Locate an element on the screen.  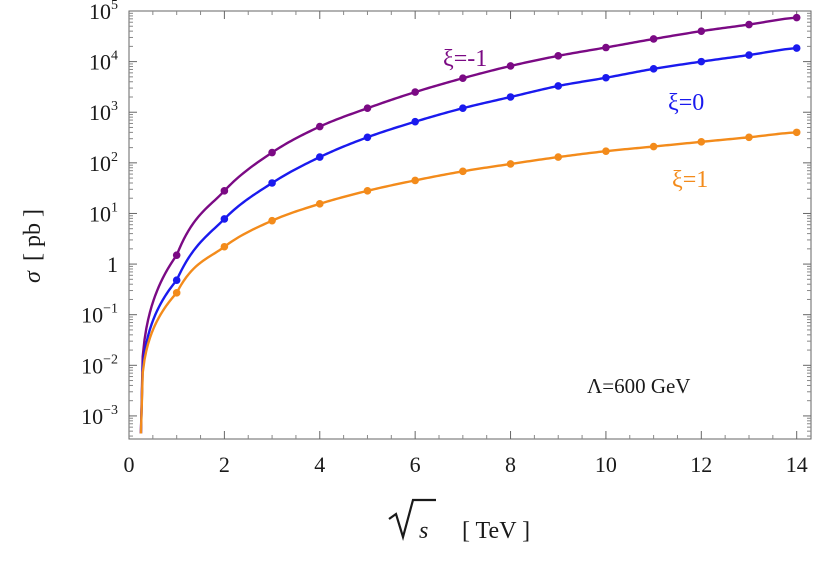
x-tick-label: 6 is located at coordinates (415, 464).